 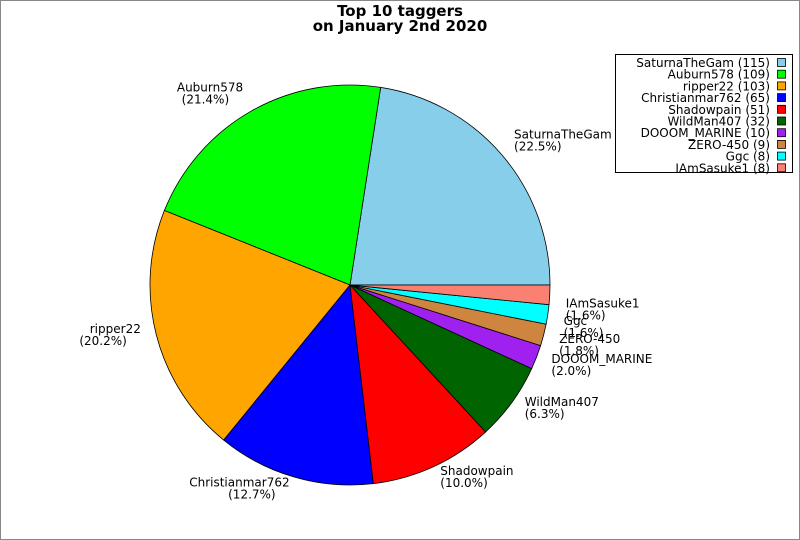 I want to click on legend-label: Shadowpain (51), so click(x=719, y=110).